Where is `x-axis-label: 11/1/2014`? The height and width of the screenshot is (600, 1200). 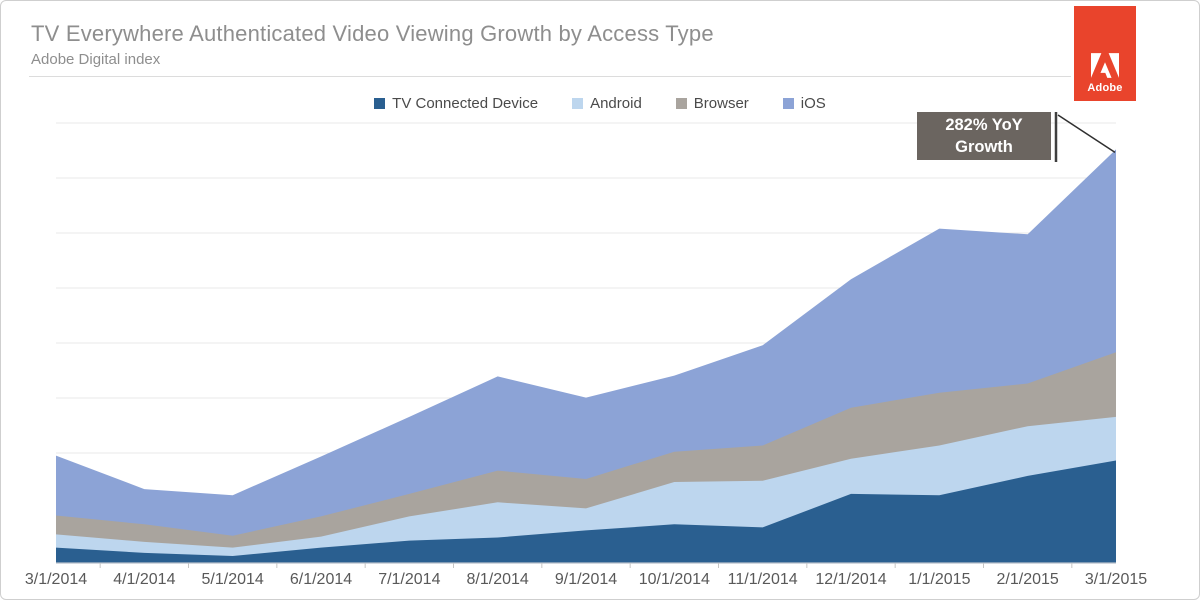
x-axis-label: 11/1/2014 is located at coordinates (763, 579).